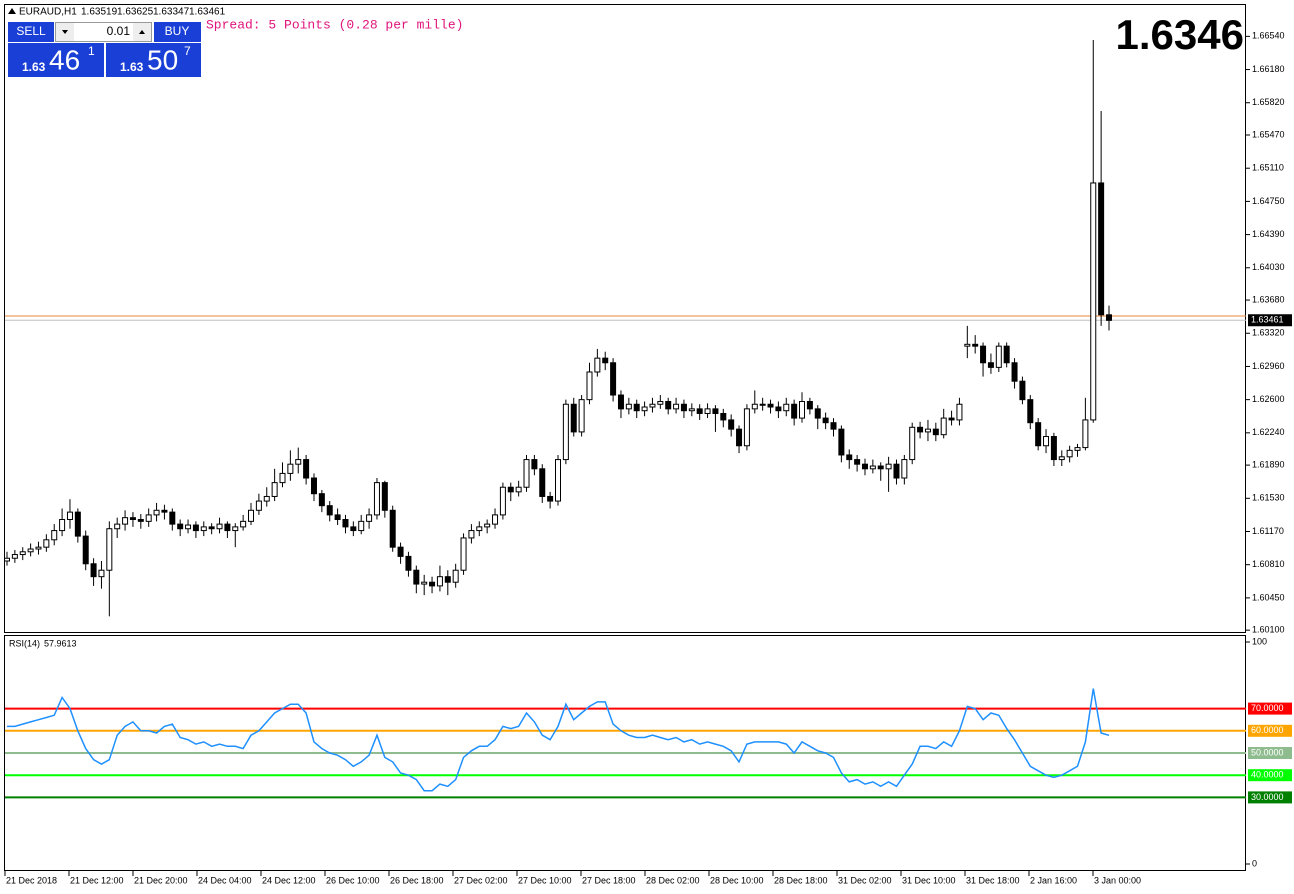 Image resolution: width=1294 pixels, height=894 pixels. I want to click on buy-price-pips: 50, so click(162, 59).